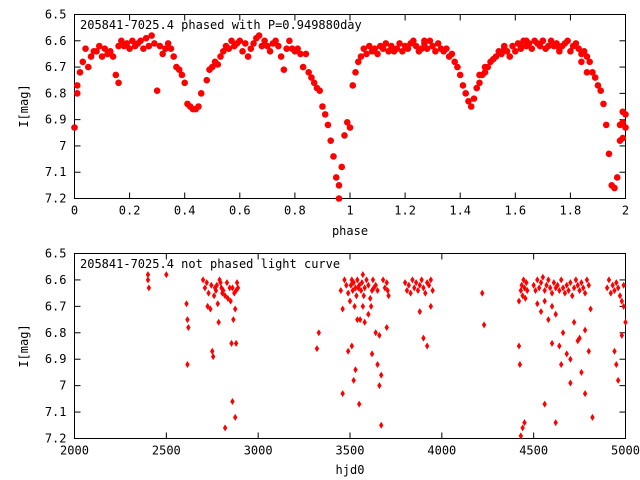  I want to click on y-axis-label: I[mag], so click(24, 105).